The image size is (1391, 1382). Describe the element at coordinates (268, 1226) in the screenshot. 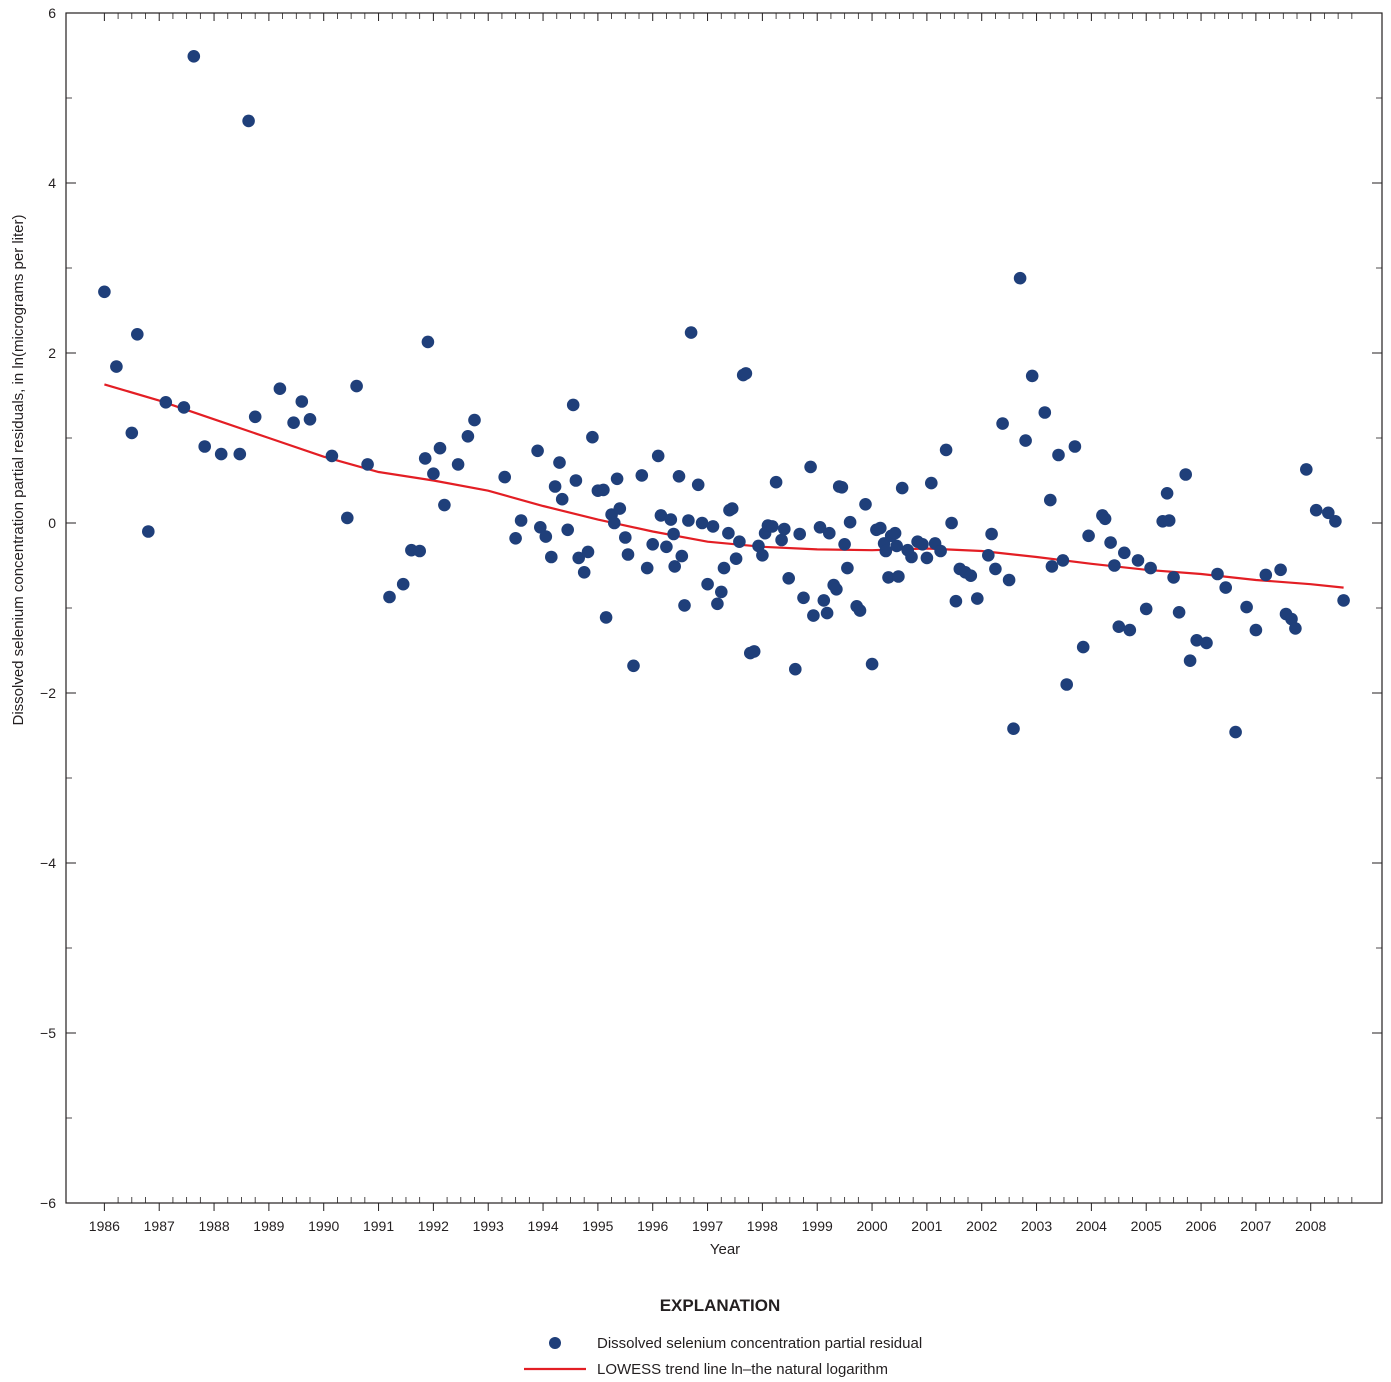

I see `x-tick-label: 1989` at that location.